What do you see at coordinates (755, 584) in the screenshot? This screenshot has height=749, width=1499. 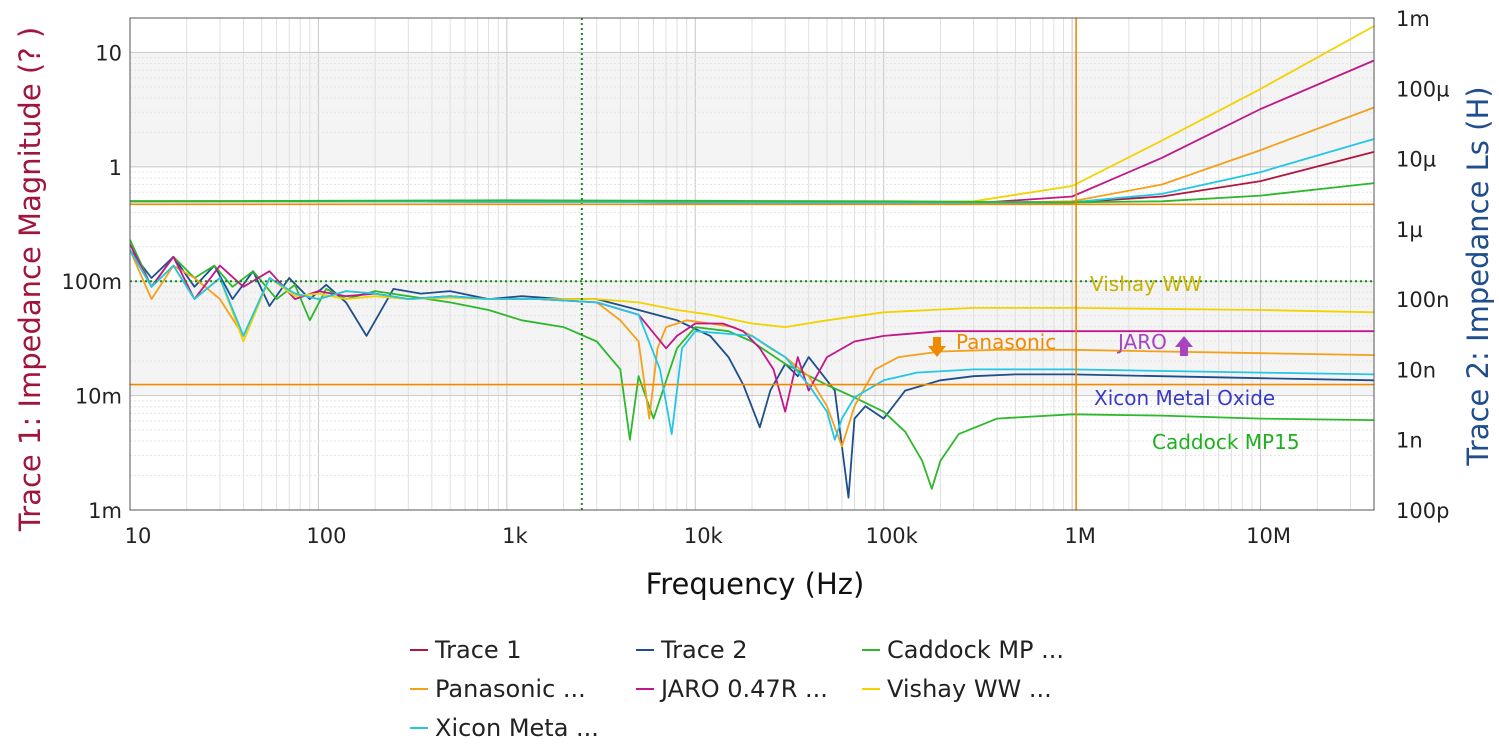 I see `x-axis-title: Frequency (Hz)` at bounding box center [755, 584].